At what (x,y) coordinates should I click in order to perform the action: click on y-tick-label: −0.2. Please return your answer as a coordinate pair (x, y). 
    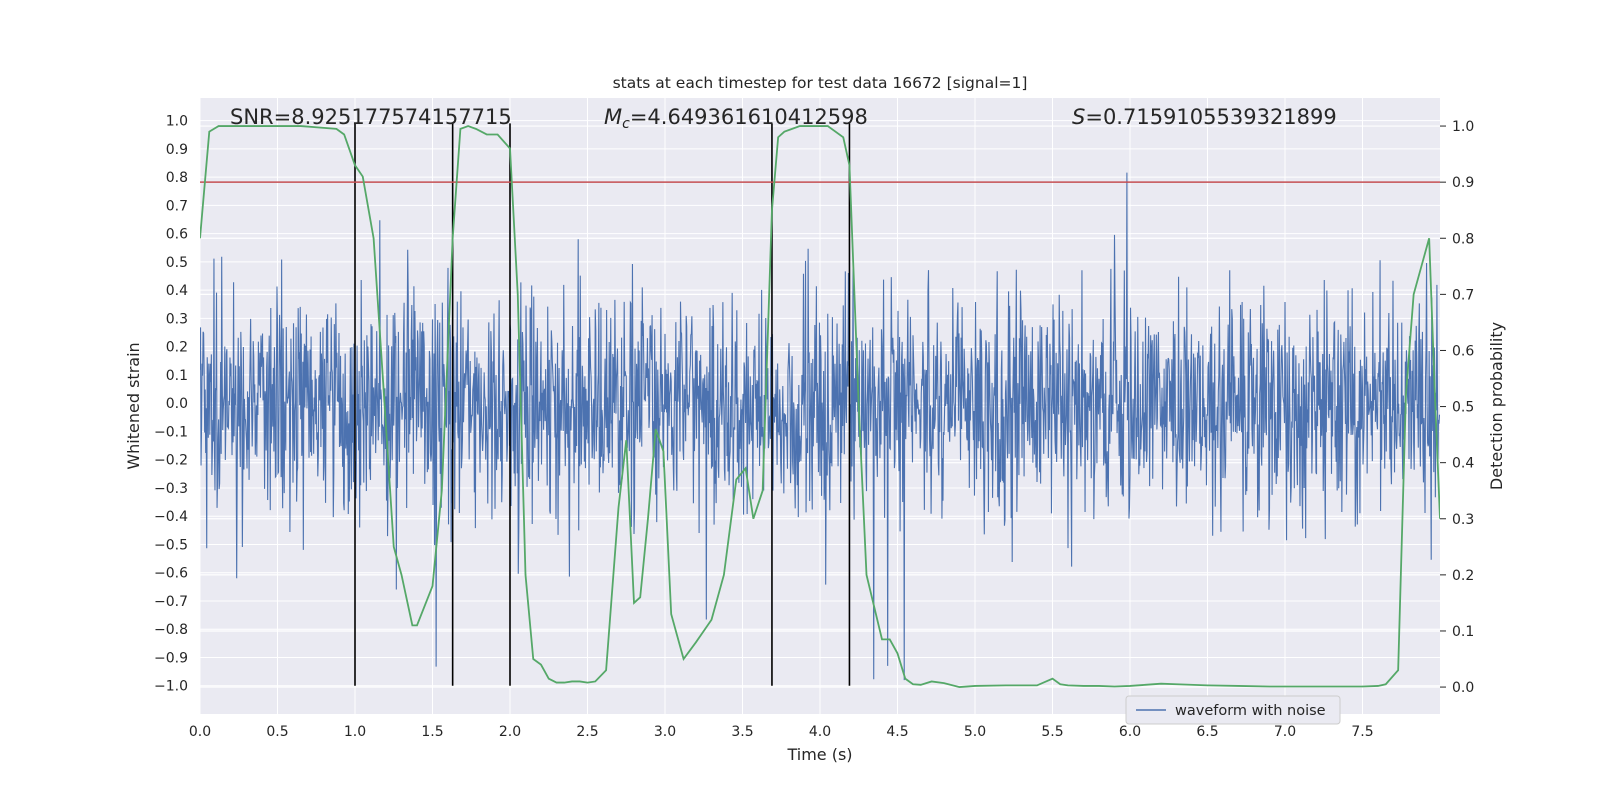
    Looking at the image, I should click on (171, 461).